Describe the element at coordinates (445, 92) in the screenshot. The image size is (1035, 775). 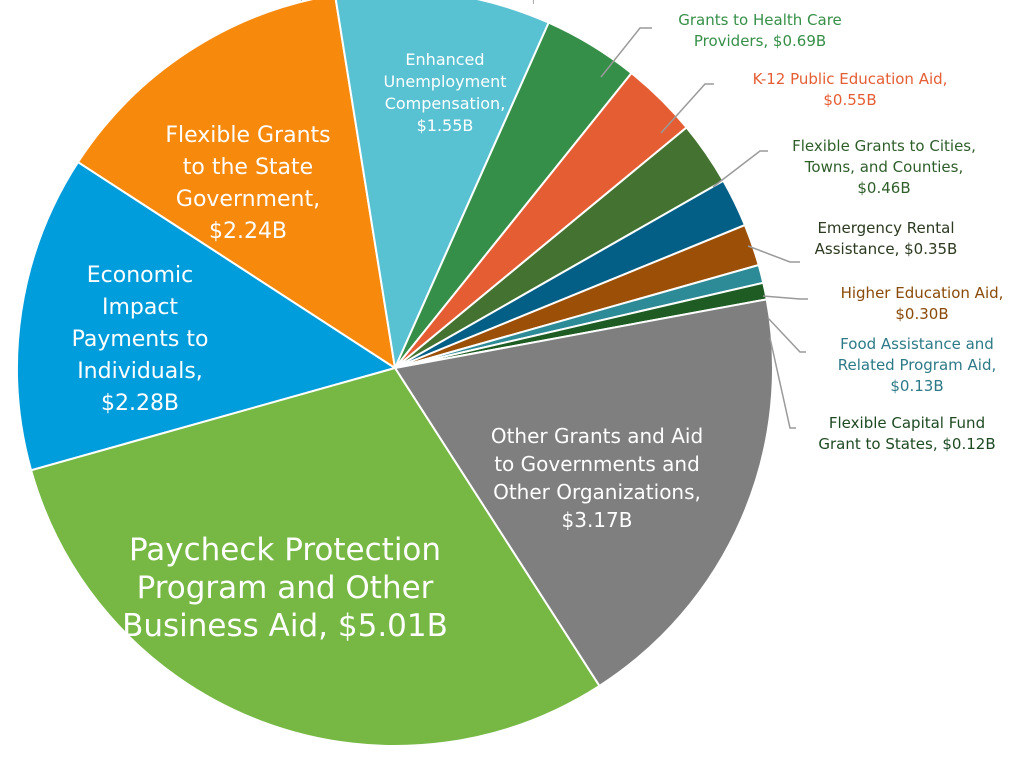
I see `slice-label: Enhanced Unemployment Compensation, $1.55B` at that location.